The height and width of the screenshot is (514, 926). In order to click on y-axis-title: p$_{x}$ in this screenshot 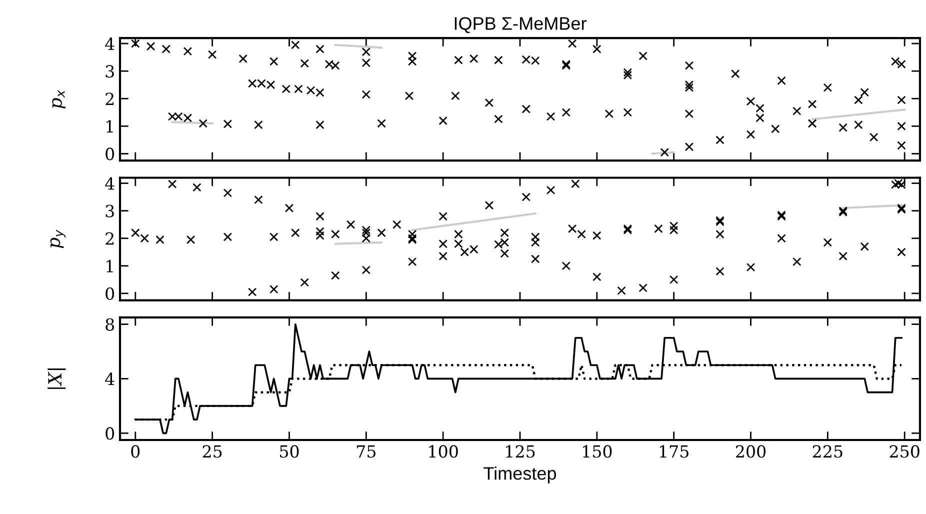, I will do `click(59, 99)`.